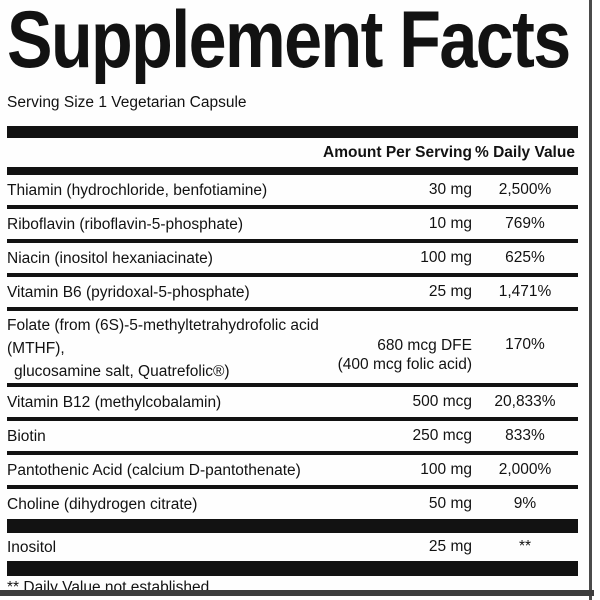 The image size is (600, 600). I want to click on nutrient-daily-value: 170%, so click(525, 344).